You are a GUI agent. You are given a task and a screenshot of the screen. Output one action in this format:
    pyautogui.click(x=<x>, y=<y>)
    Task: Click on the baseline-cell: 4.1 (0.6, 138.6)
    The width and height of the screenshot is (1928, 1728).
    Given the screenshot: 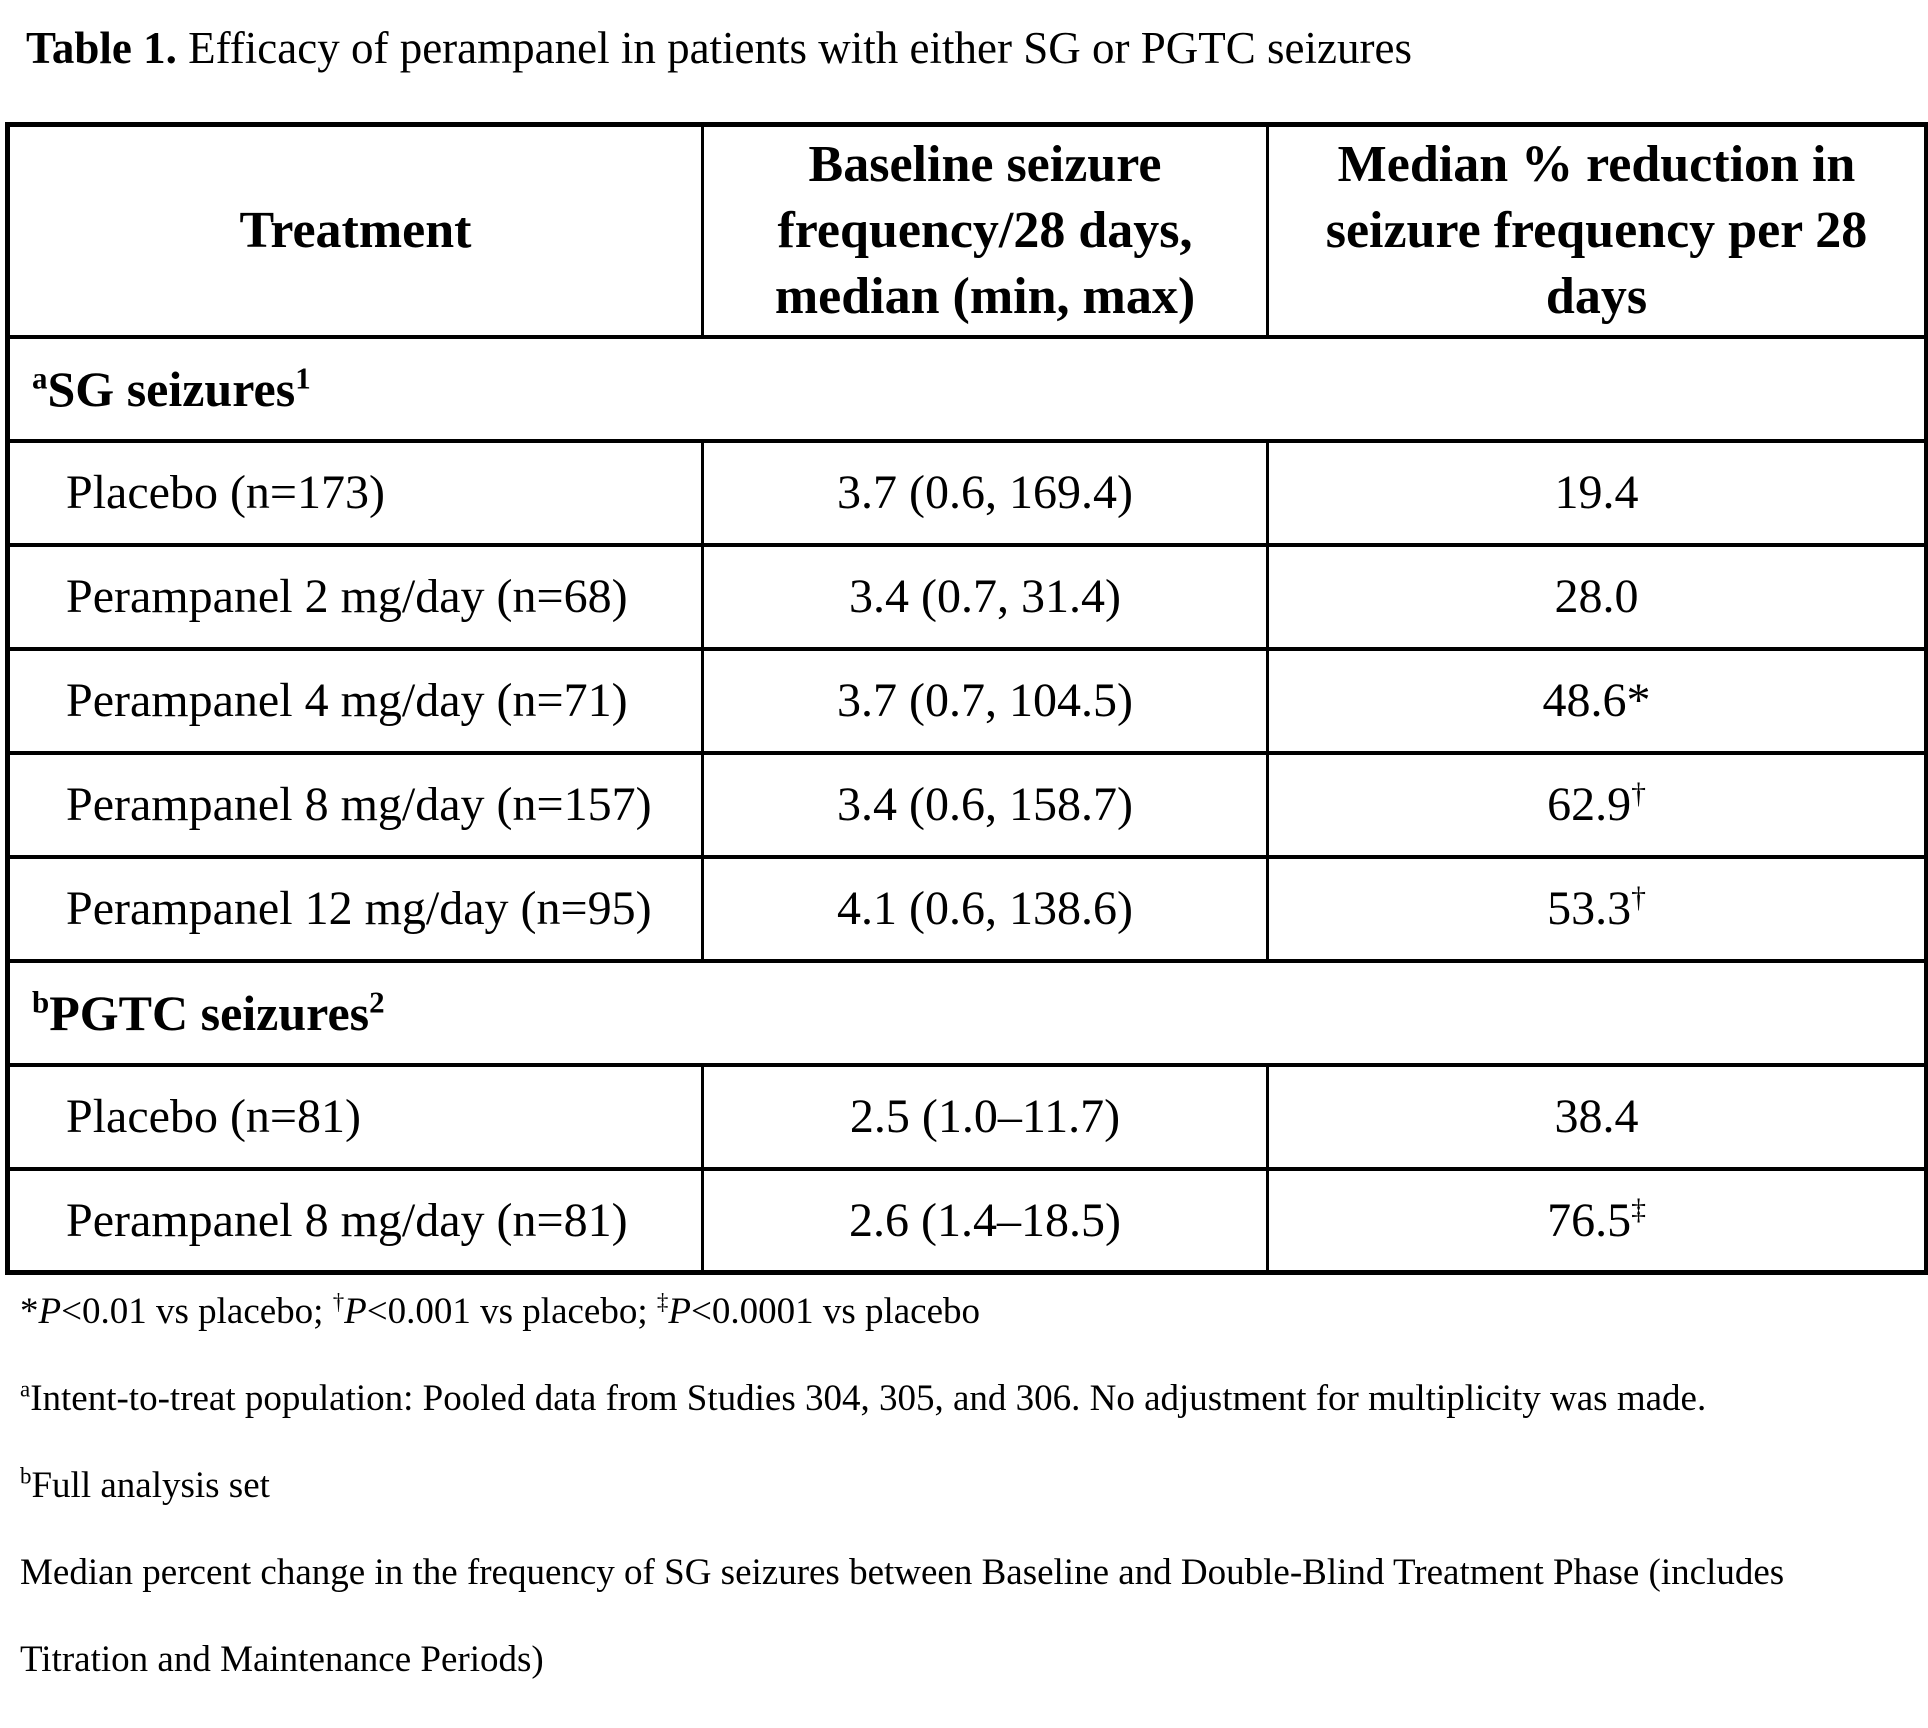 What is the action you would take?
    pyautogui.click(x=985, y=908)
    